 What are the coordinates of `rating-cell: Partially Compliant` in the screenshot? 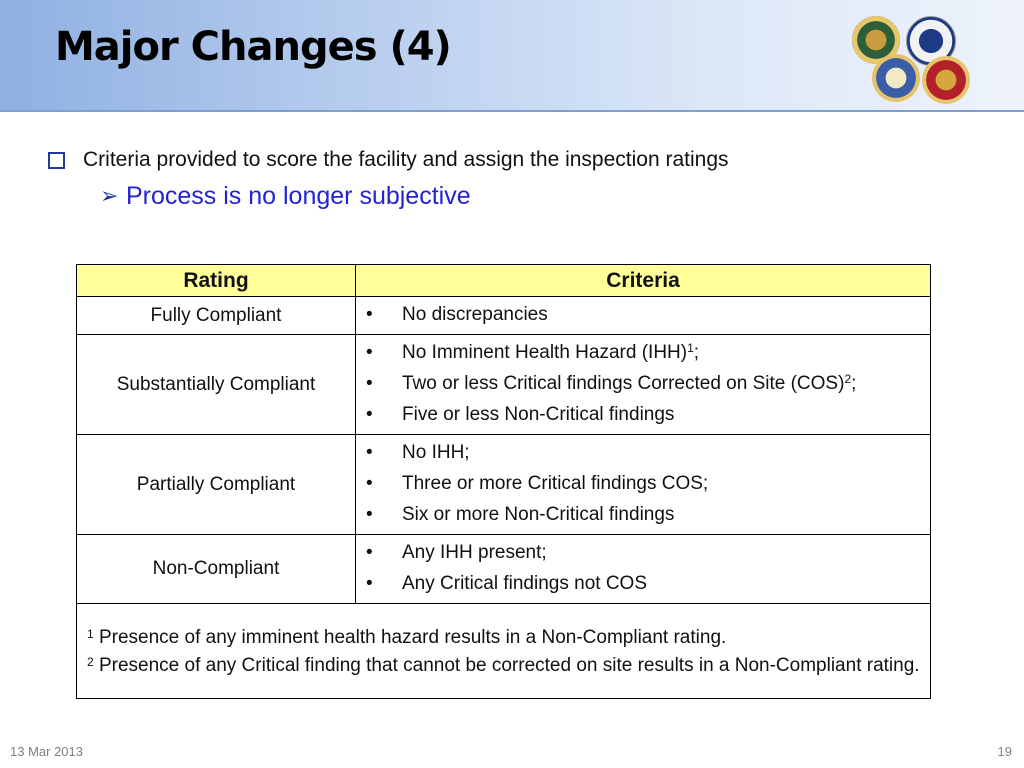 It's located at (216, 484).